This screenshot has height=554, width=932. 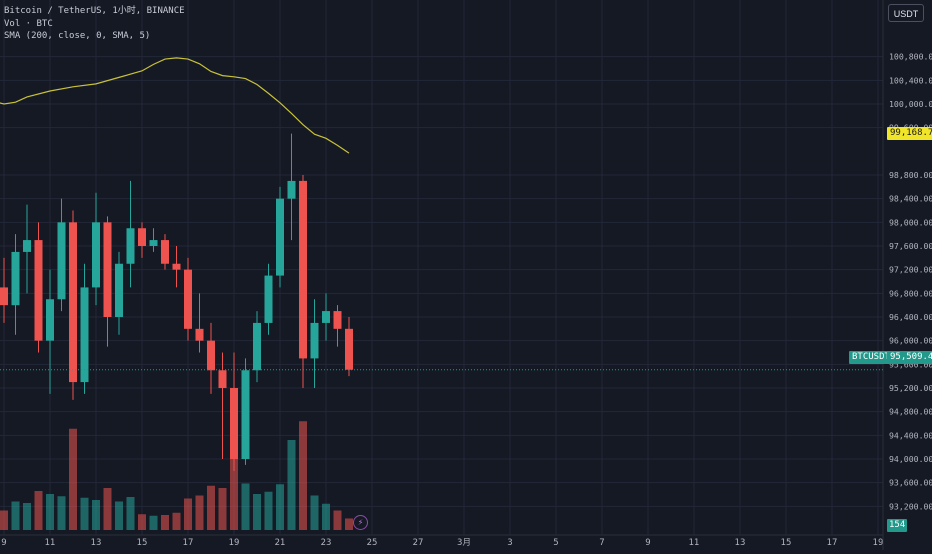 What do you see at coordinates (326, 543) in the screenshot?
I see `time-tick-label: 23` at bounding box center [326, 543].